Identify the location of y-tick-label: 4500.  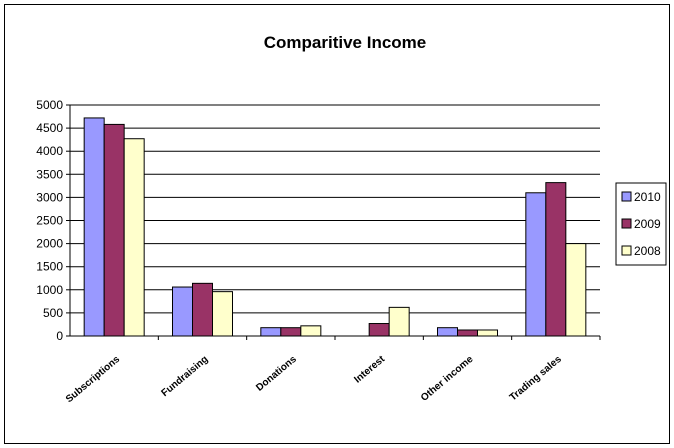
(49, 128).